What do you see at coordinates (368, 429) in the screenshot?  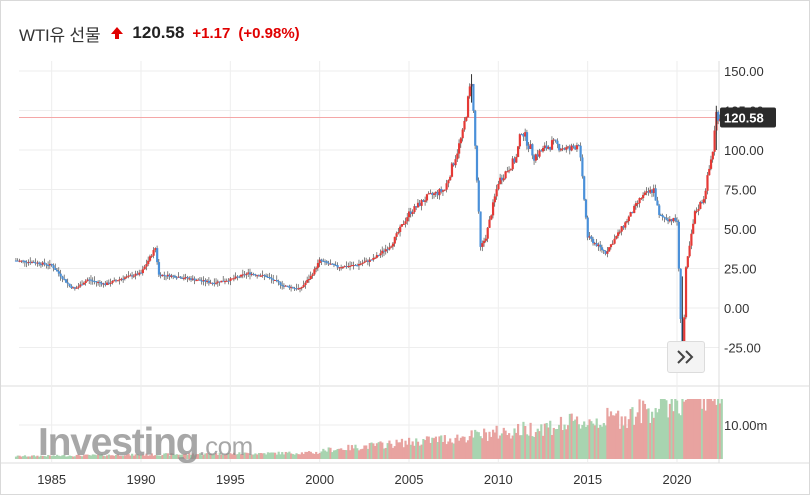 I see `volume-bars` at bounding box center [368, 429].